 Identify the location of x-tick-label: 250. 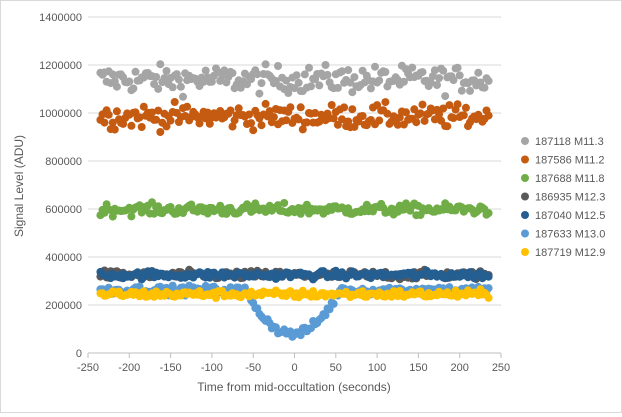
(501, 368).